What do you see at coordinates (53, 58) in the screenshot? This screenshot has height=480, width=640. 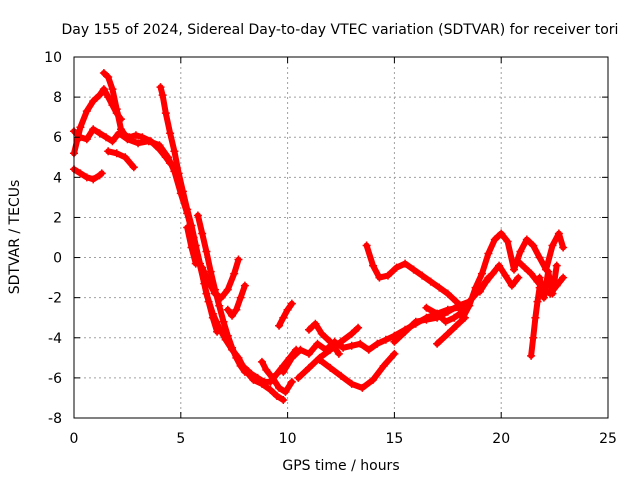 I see `y-tick-label: 10` at bounding box center [53, 58].